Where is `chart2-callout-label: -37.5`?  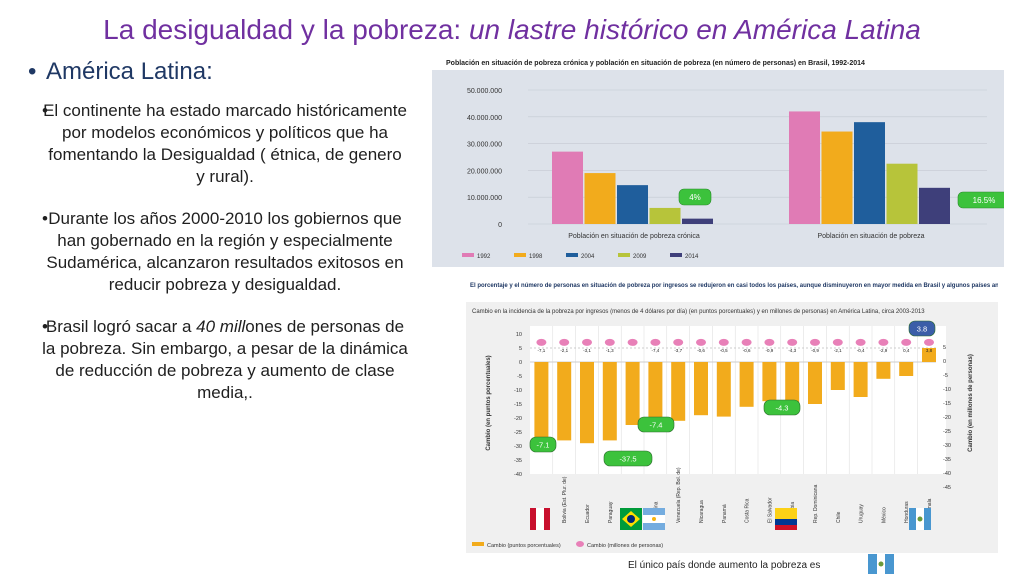
chart2-callout-label: -37.5 is located at coordinates (627, 459).